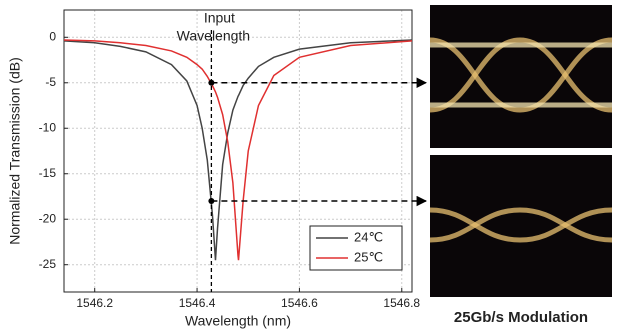 The width and height of the screenshot is (620, 333). What do you see at coordinates (15, 151) in the screenshot?
I see `y-axis-label: Normalized Transmission (dB)` at bounding box center [15, 151].